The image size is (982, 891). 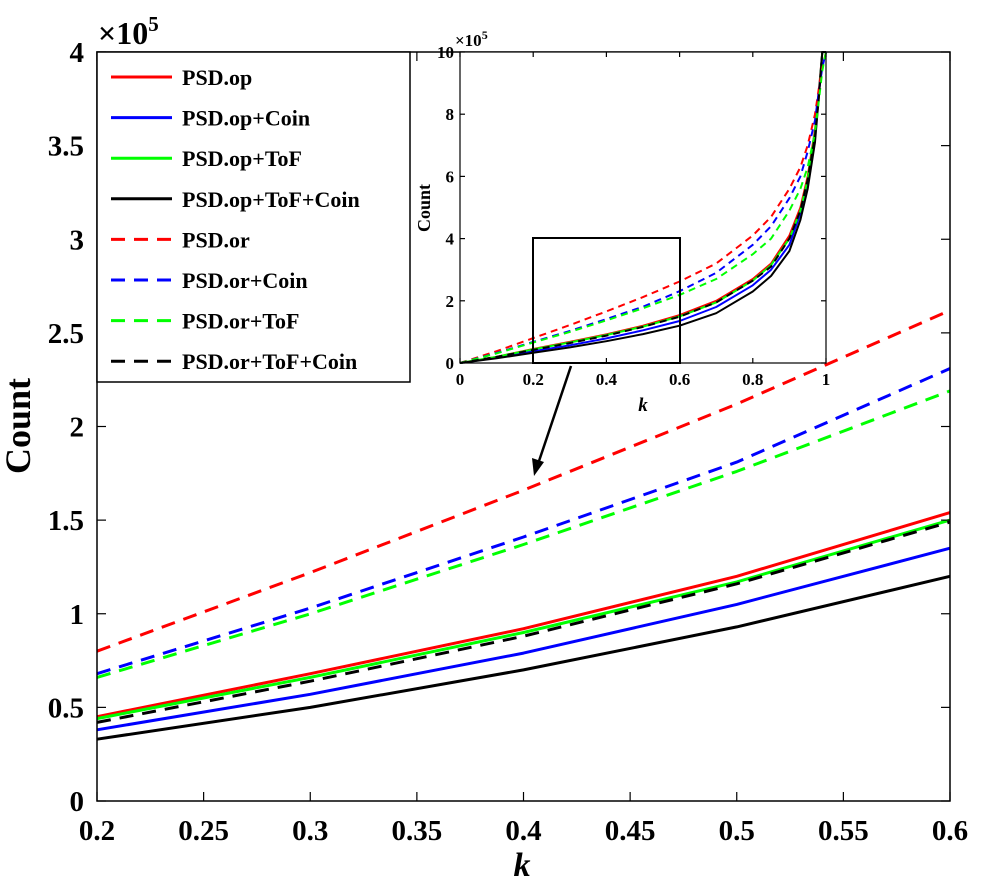 What do you see at coordinates (752, 379) in the screenshot?
I see `inset-x-tick-label: 0.8` at bounding box center [752, 379].